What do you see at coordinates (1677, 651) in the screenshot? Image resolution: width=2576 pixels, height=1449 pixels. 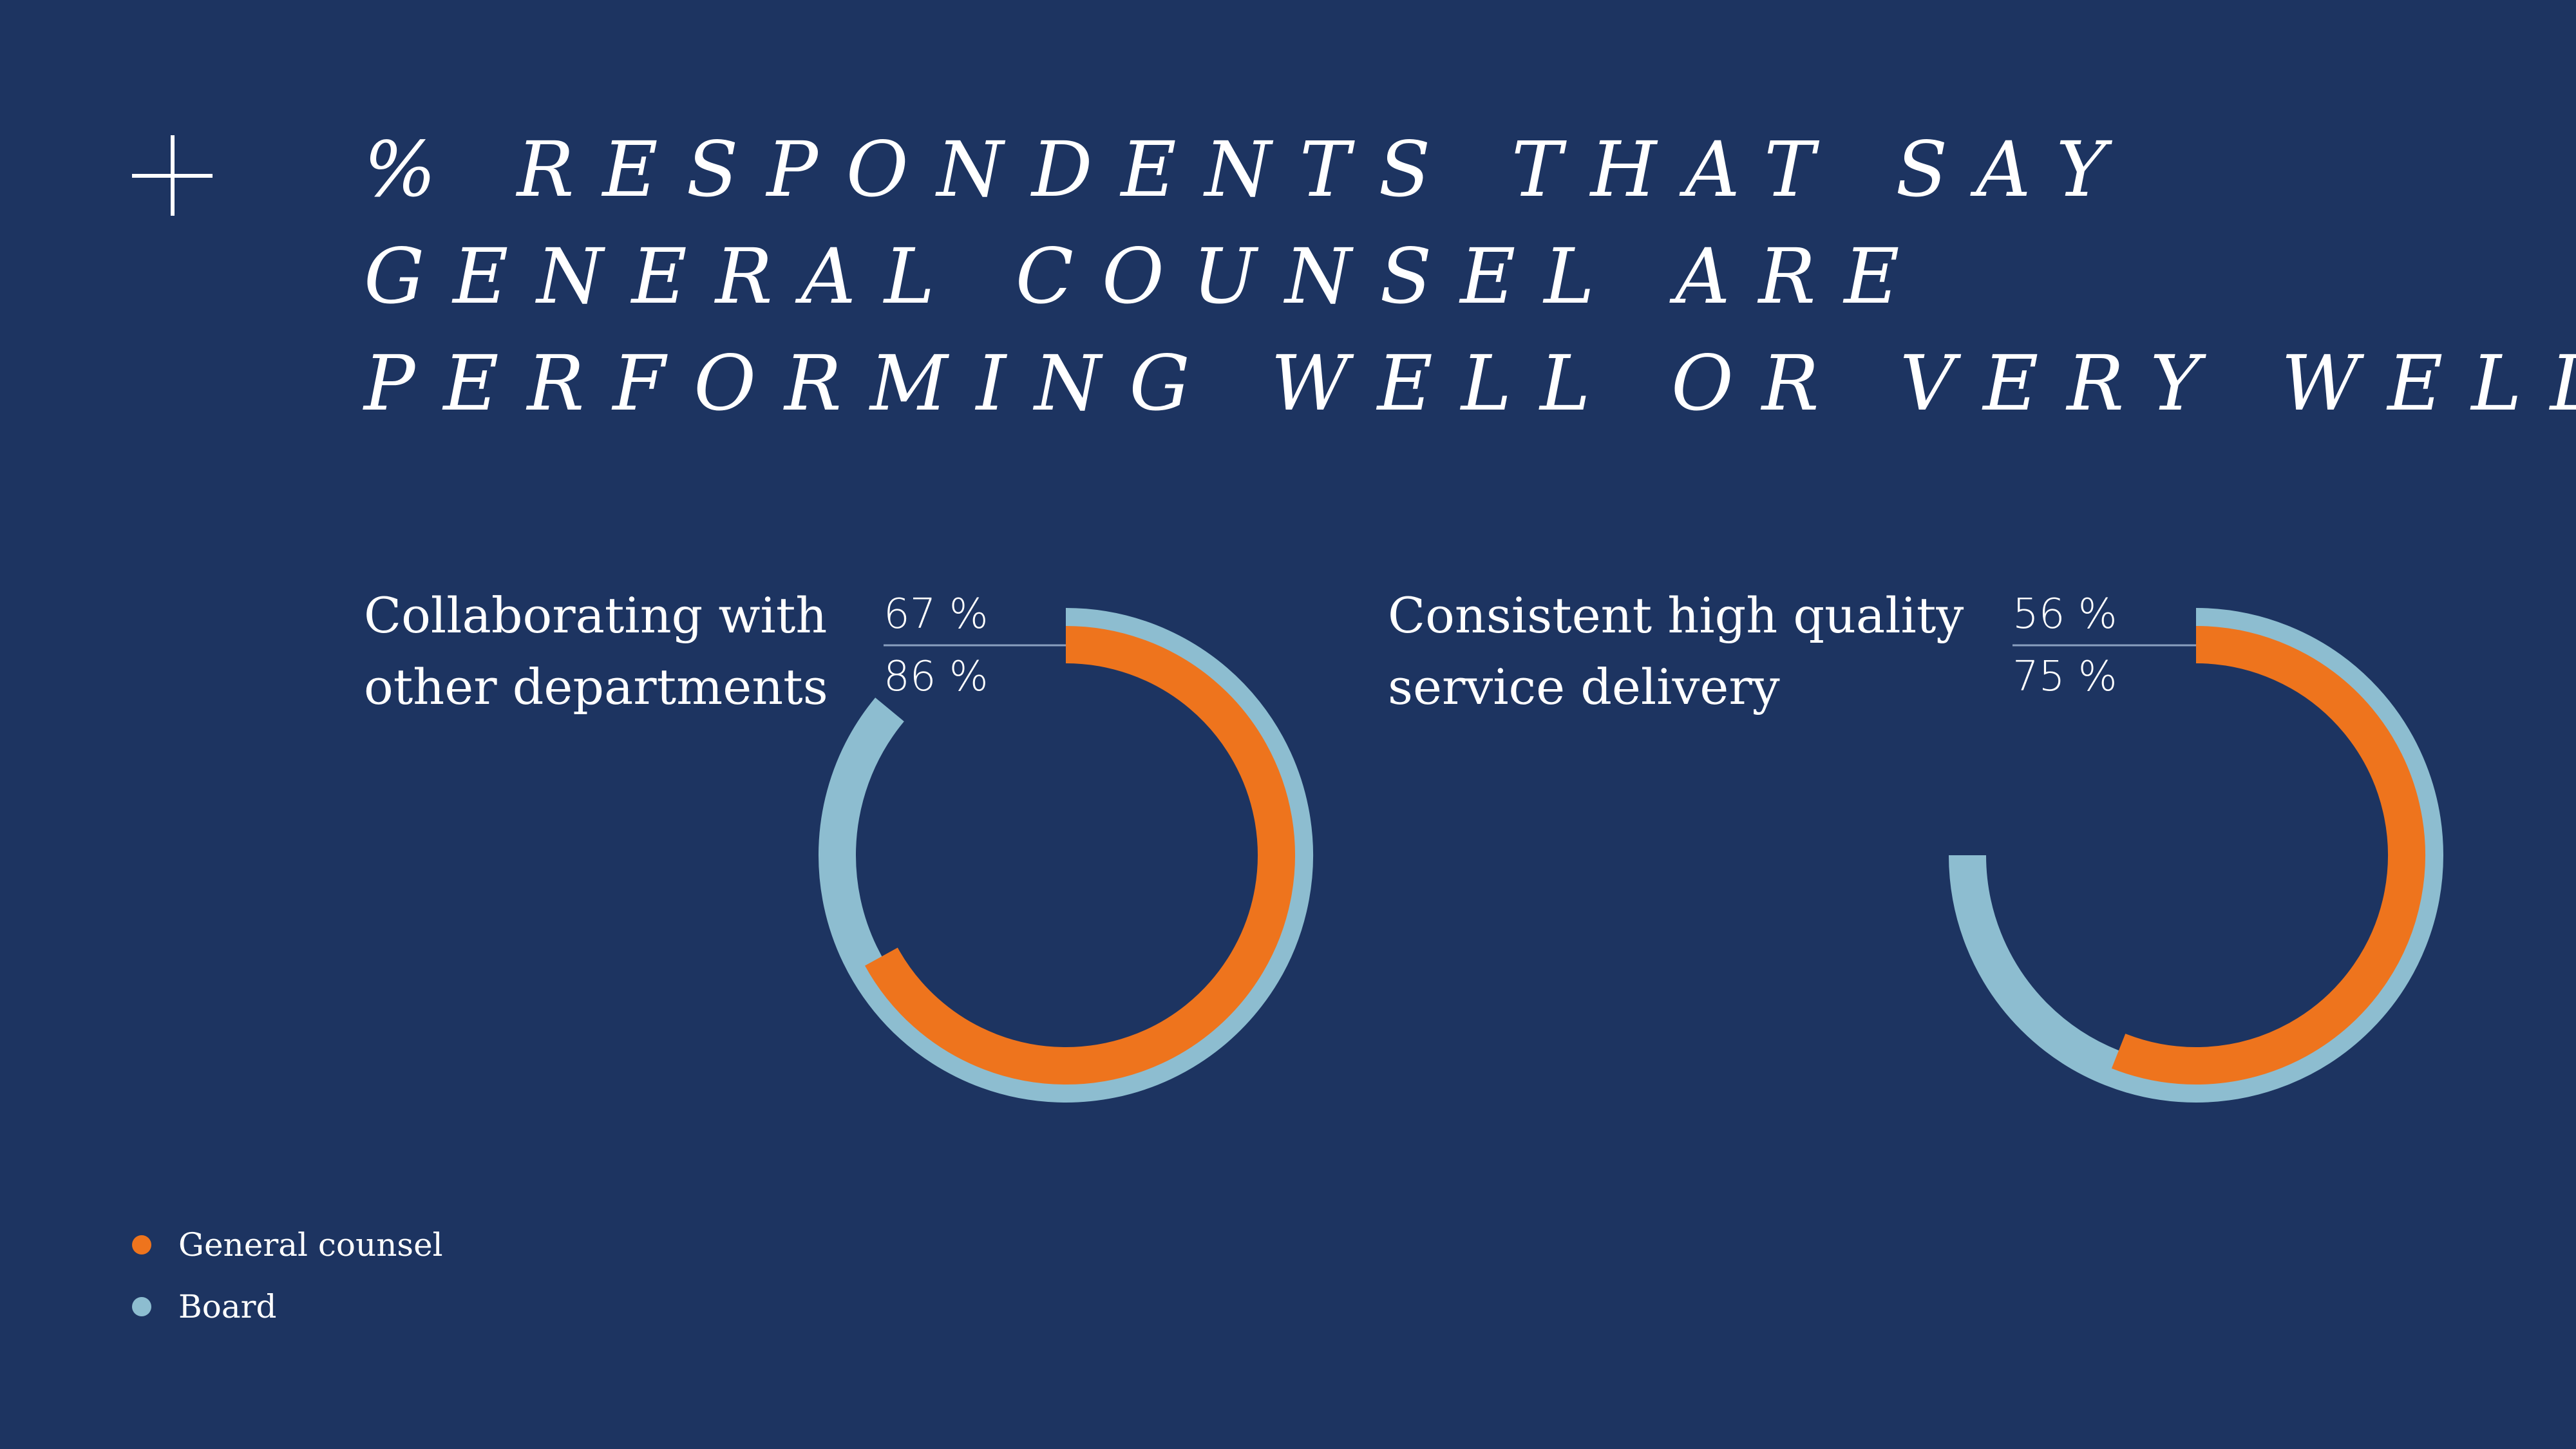 I see `chart-2-title: Consistent high quality service delivery` at bounding box center [1677, 651].